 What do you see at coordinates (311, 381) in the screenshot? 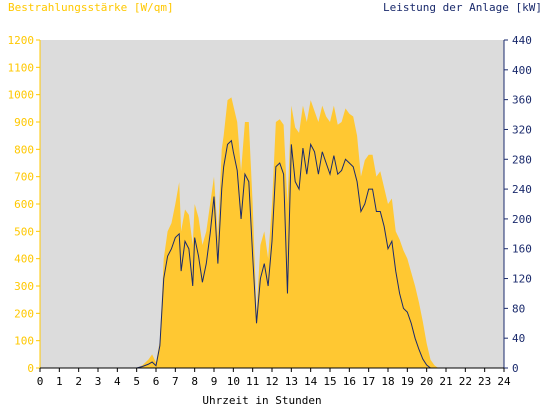
I see `x-tick-label: 14` at bounding box center [311, 381].